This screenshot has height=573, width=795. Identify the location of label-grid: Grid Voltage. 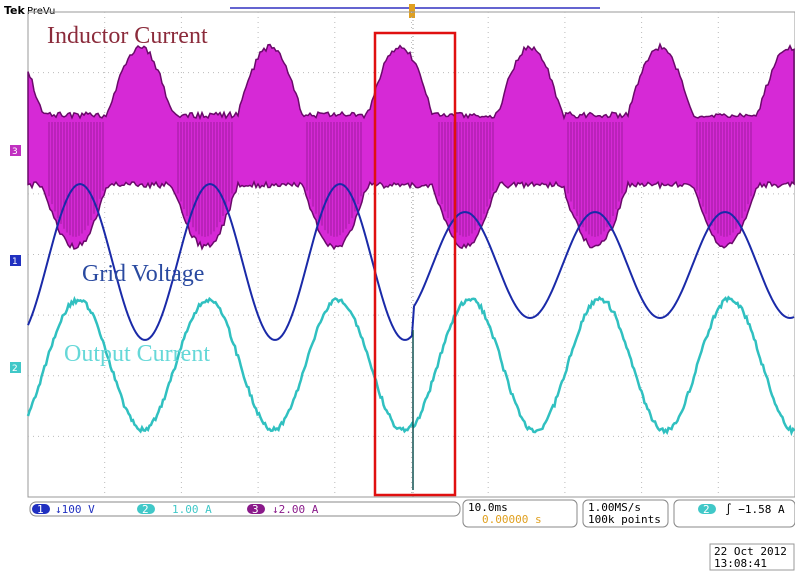
(143, 274).